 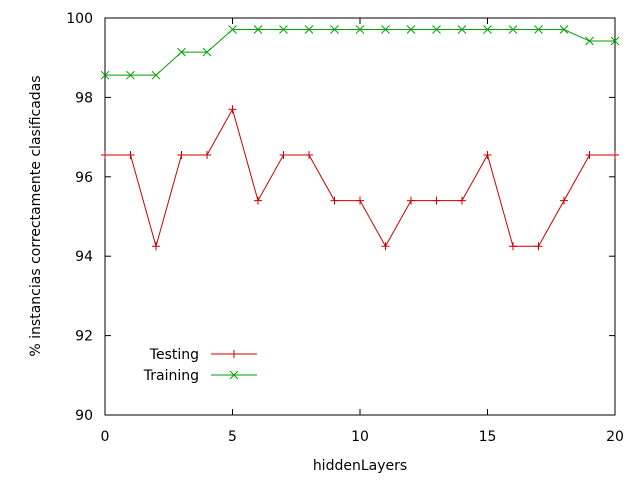 I want to click on y-tick-label: 98, so click(x=84, y=98).